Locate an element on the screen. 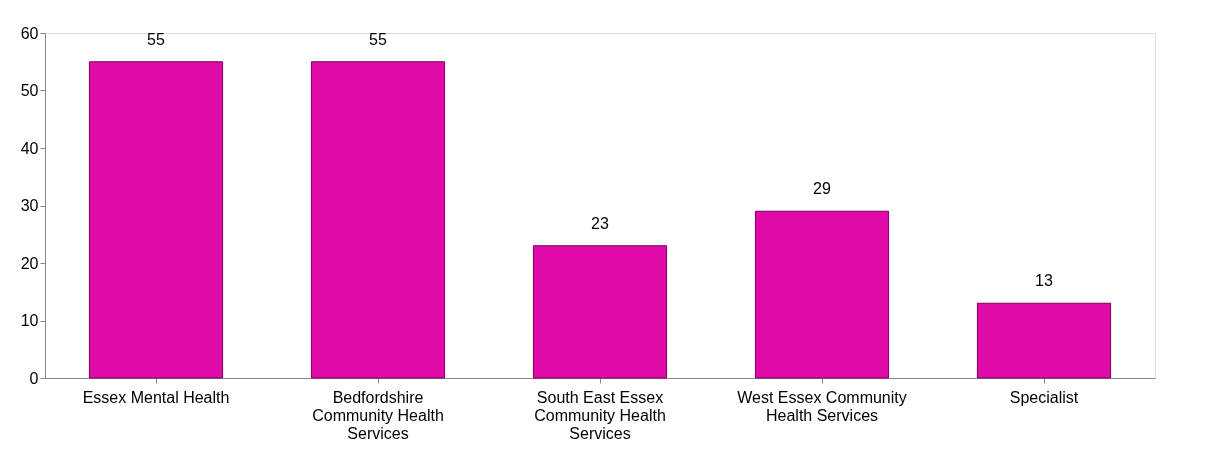 Image resolution: width=1205 pixels, height=476 pixels. y-tick-label: 30 is located at coordinates (29, 205).